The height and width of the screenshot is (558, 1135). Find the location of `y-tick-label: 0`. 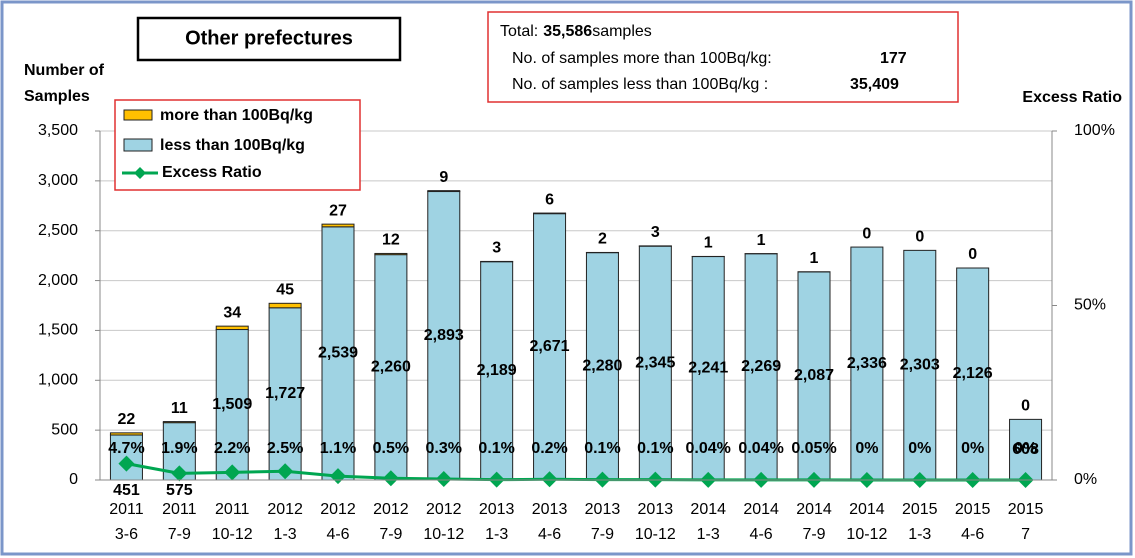

y-tick-label: 0 is located at coordinates (73, 479).